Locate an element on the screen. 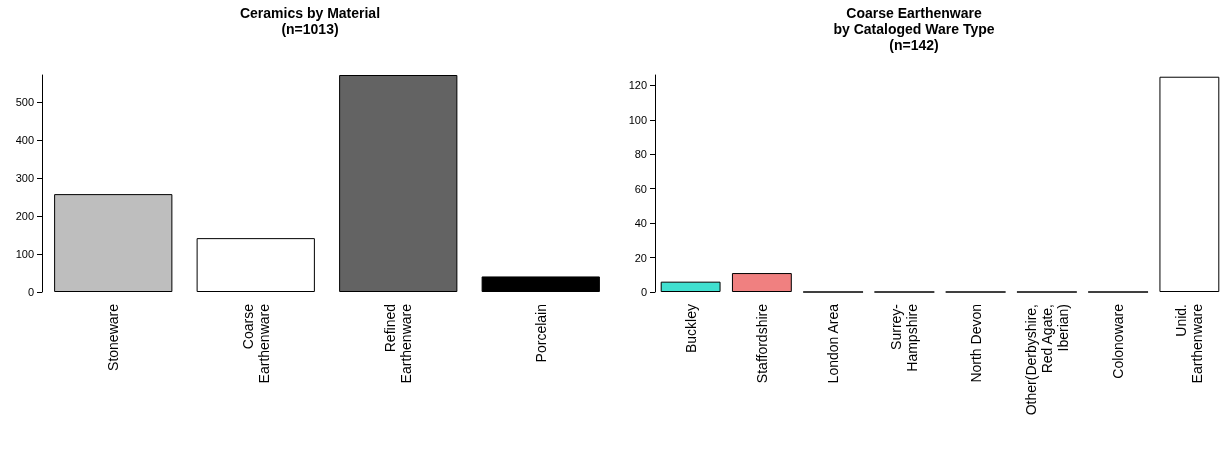 Image resolution: width=1228 pixels, height=466 pixels. x-tick-label: Coarse Earthenware is located at coordinates (255, 343).